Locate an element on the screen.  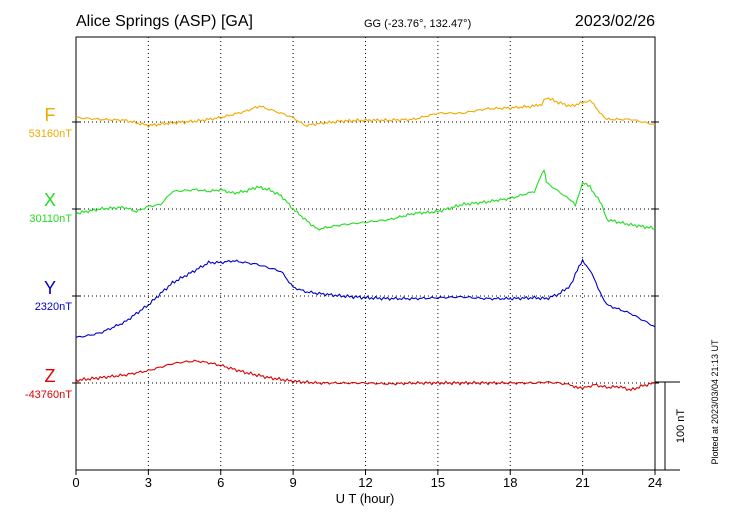
x-axis-label: U T (hour) is located at coordinates (365, 498).